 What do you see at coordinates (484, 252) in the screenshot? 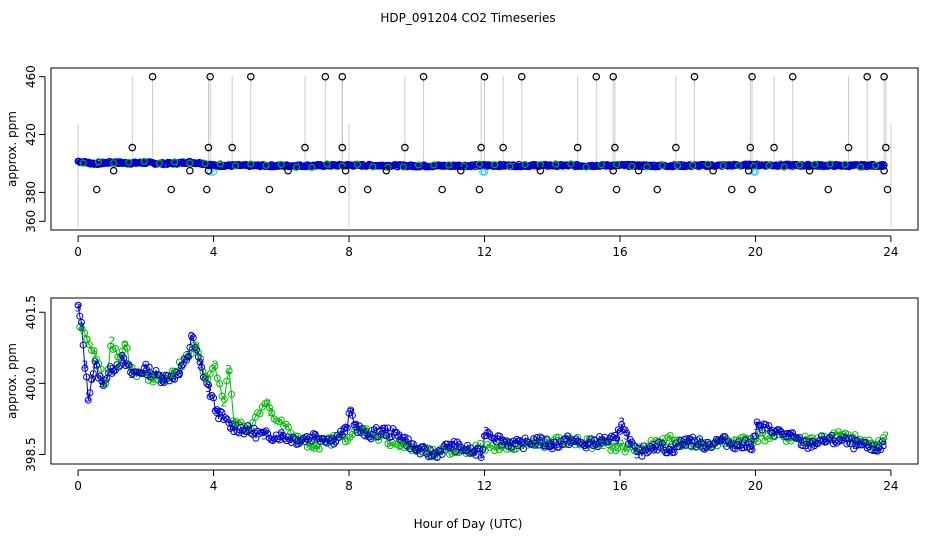
I see `x-tick-label: 12` at bounding box center [484, 252].